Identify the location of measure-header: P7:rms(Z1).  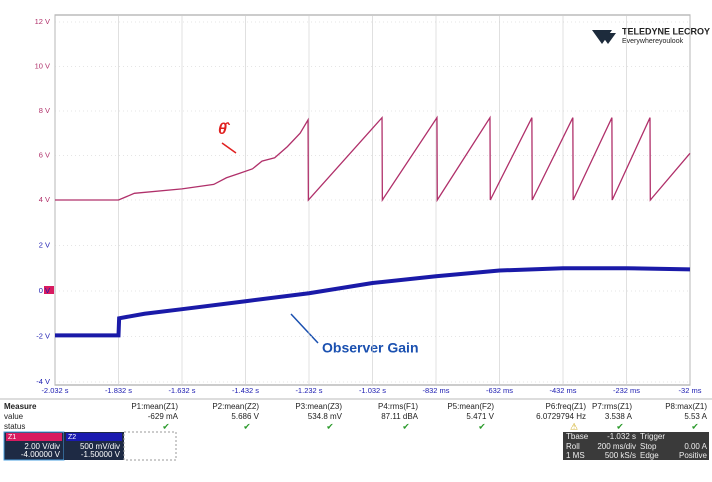
(612, 406).